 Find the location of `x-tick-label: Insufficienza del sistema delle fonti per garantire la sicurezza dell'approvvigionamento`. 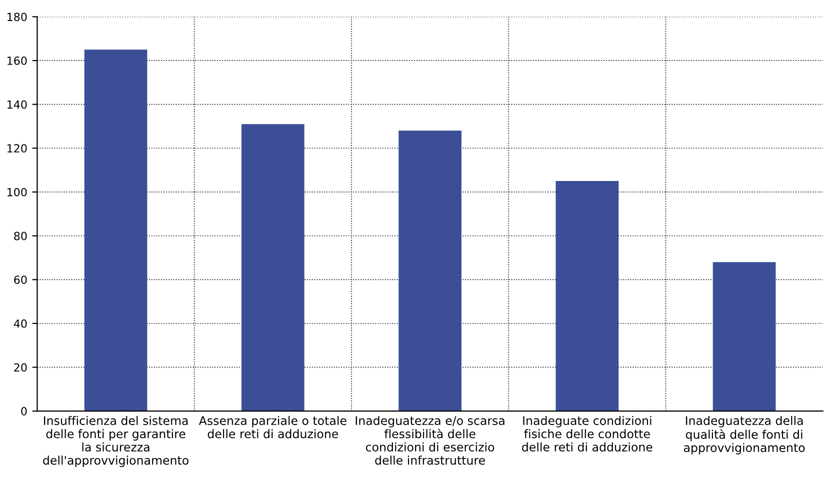

x-tick-label: Insufficienza del sistema delle fonti per garantire la sicurezza dell'approvvigionamento is located at coordinates (115, 442).